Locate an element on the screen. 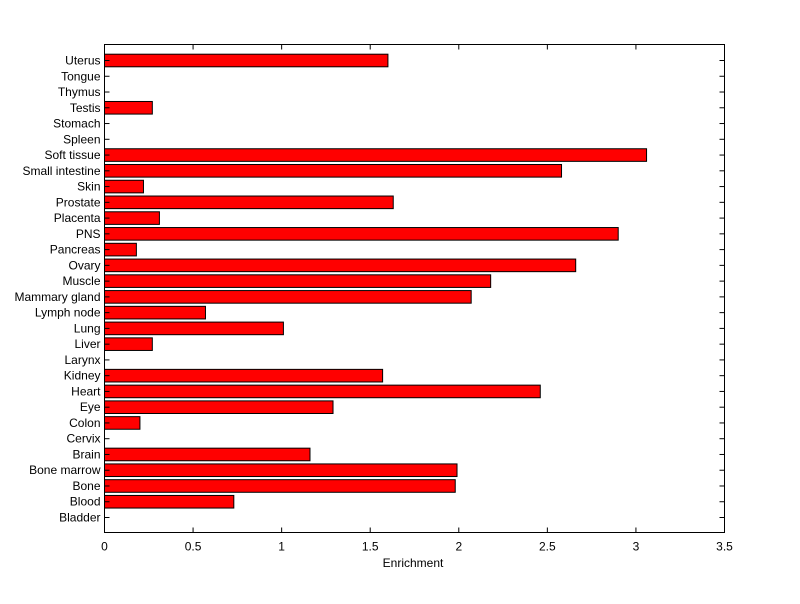 The width and height of the screenshot is (800, 604). y-tick-label: Colon is located at coordinates (84, 423).